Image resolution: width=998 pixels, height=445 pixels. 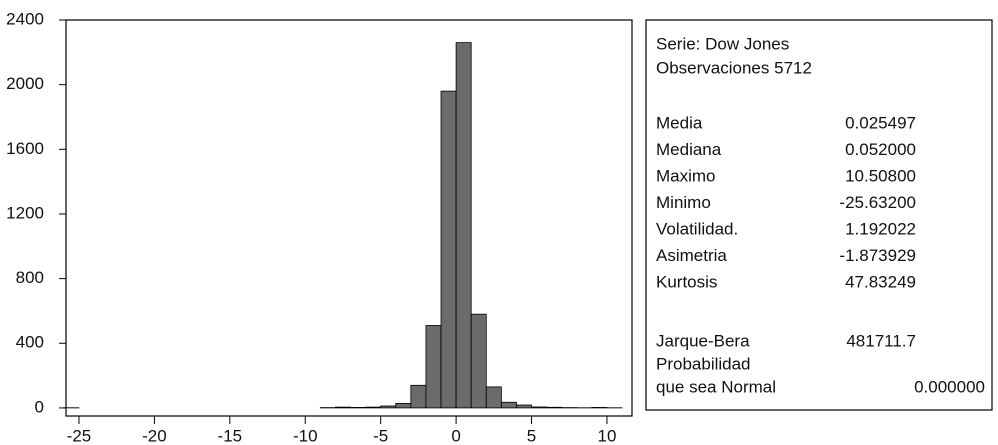 I want to click on stat-label: Kurtosis, so click(x=686, y=281).